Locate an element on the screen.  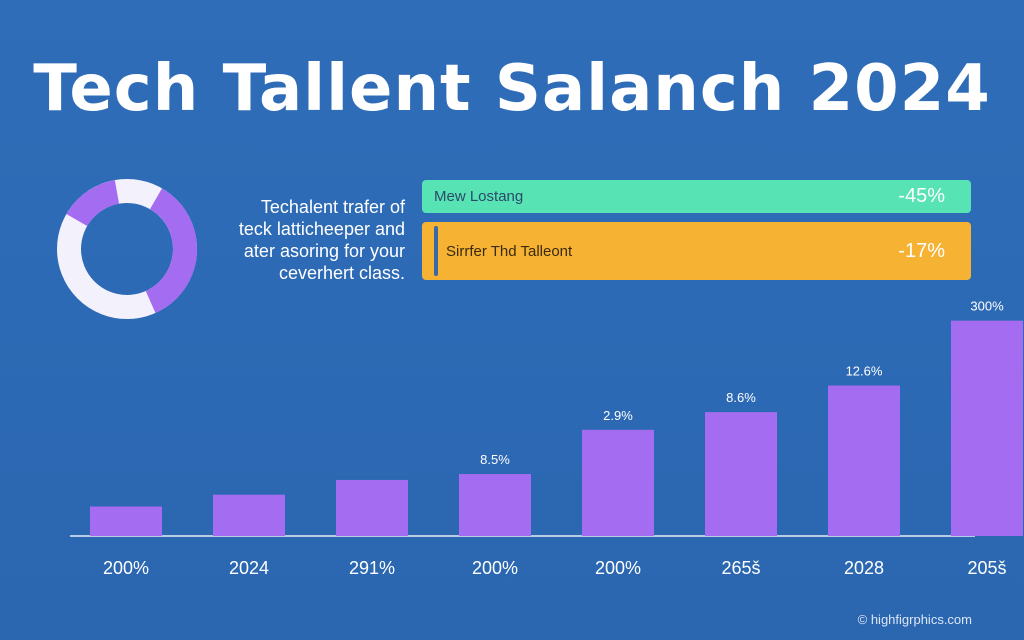
x-tick-label: 2024 is located at coordinates (249, 568).